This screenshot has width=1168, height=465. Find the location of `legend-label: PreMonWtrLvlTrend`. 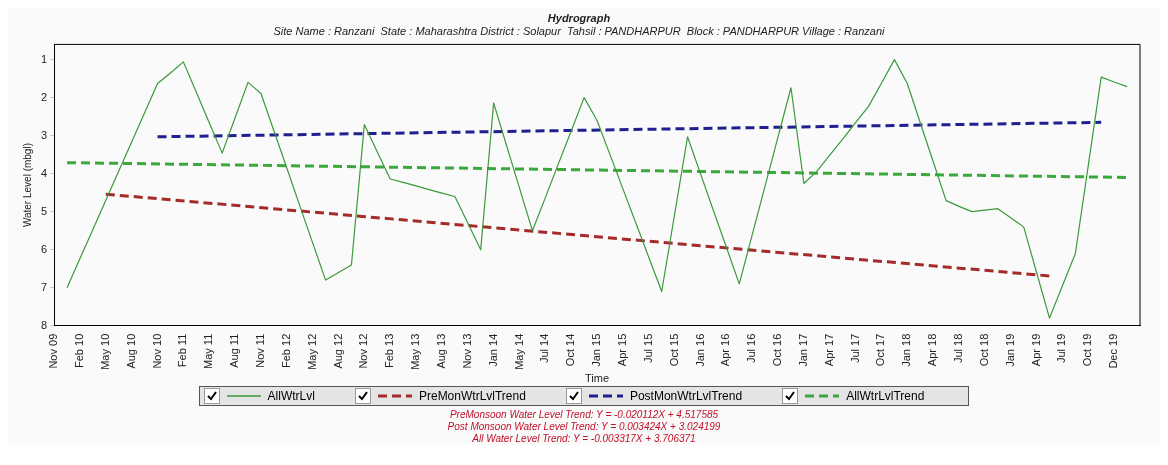

legend-label: PreMonWtrLvlTrend is located at coordinates (472, 396).